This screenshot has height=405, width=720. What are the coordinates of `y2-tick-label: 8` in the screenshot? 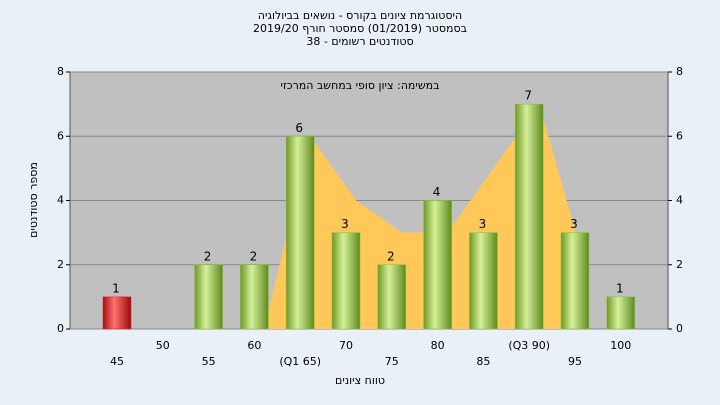 It's located at (679, 71).